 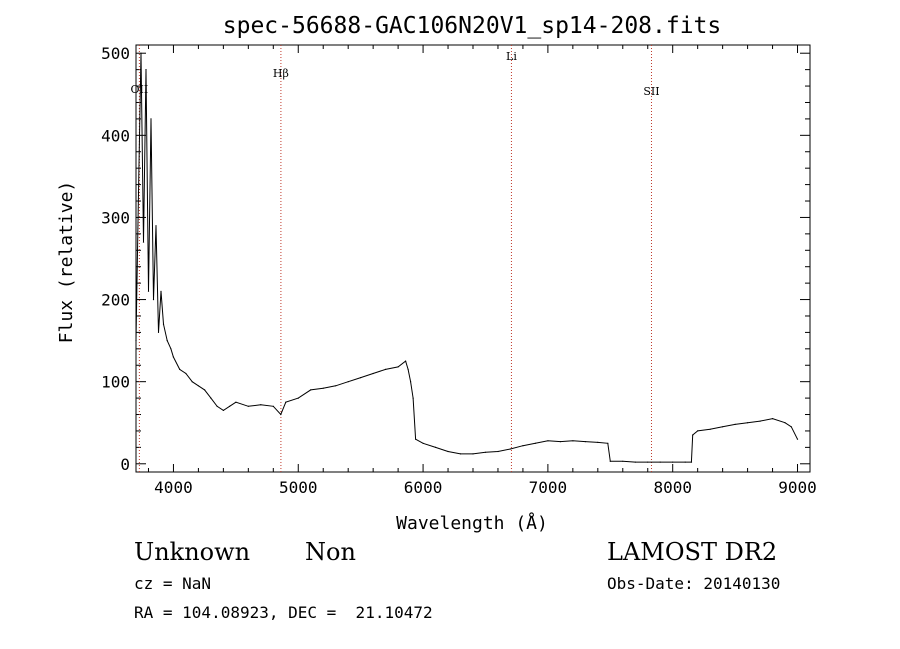 I want to click on x-tick-label-0: 4000, so click(x=173, y=487).